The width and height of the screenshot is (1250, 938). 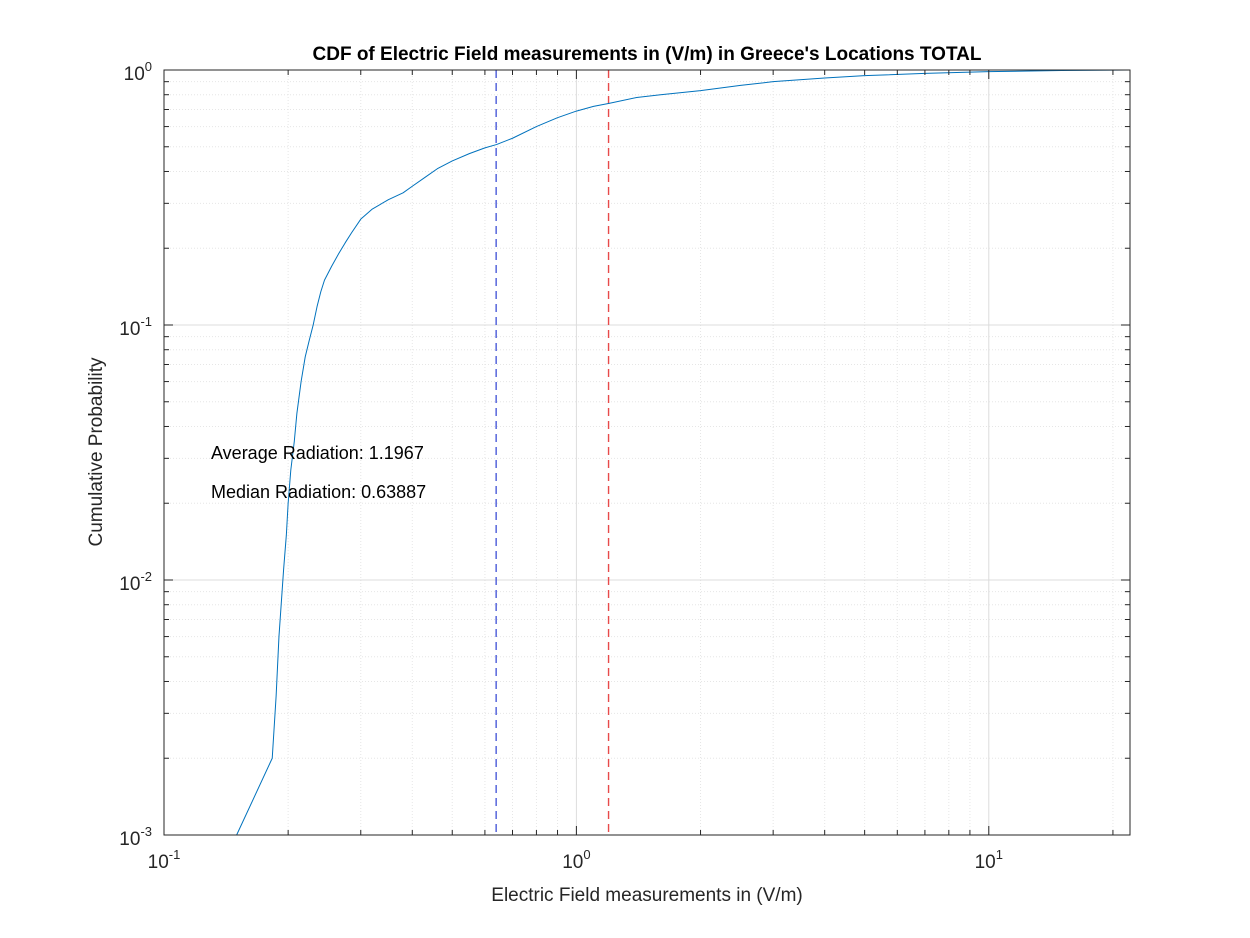 I want to click on reference-lines, so click(x=552, y=452).